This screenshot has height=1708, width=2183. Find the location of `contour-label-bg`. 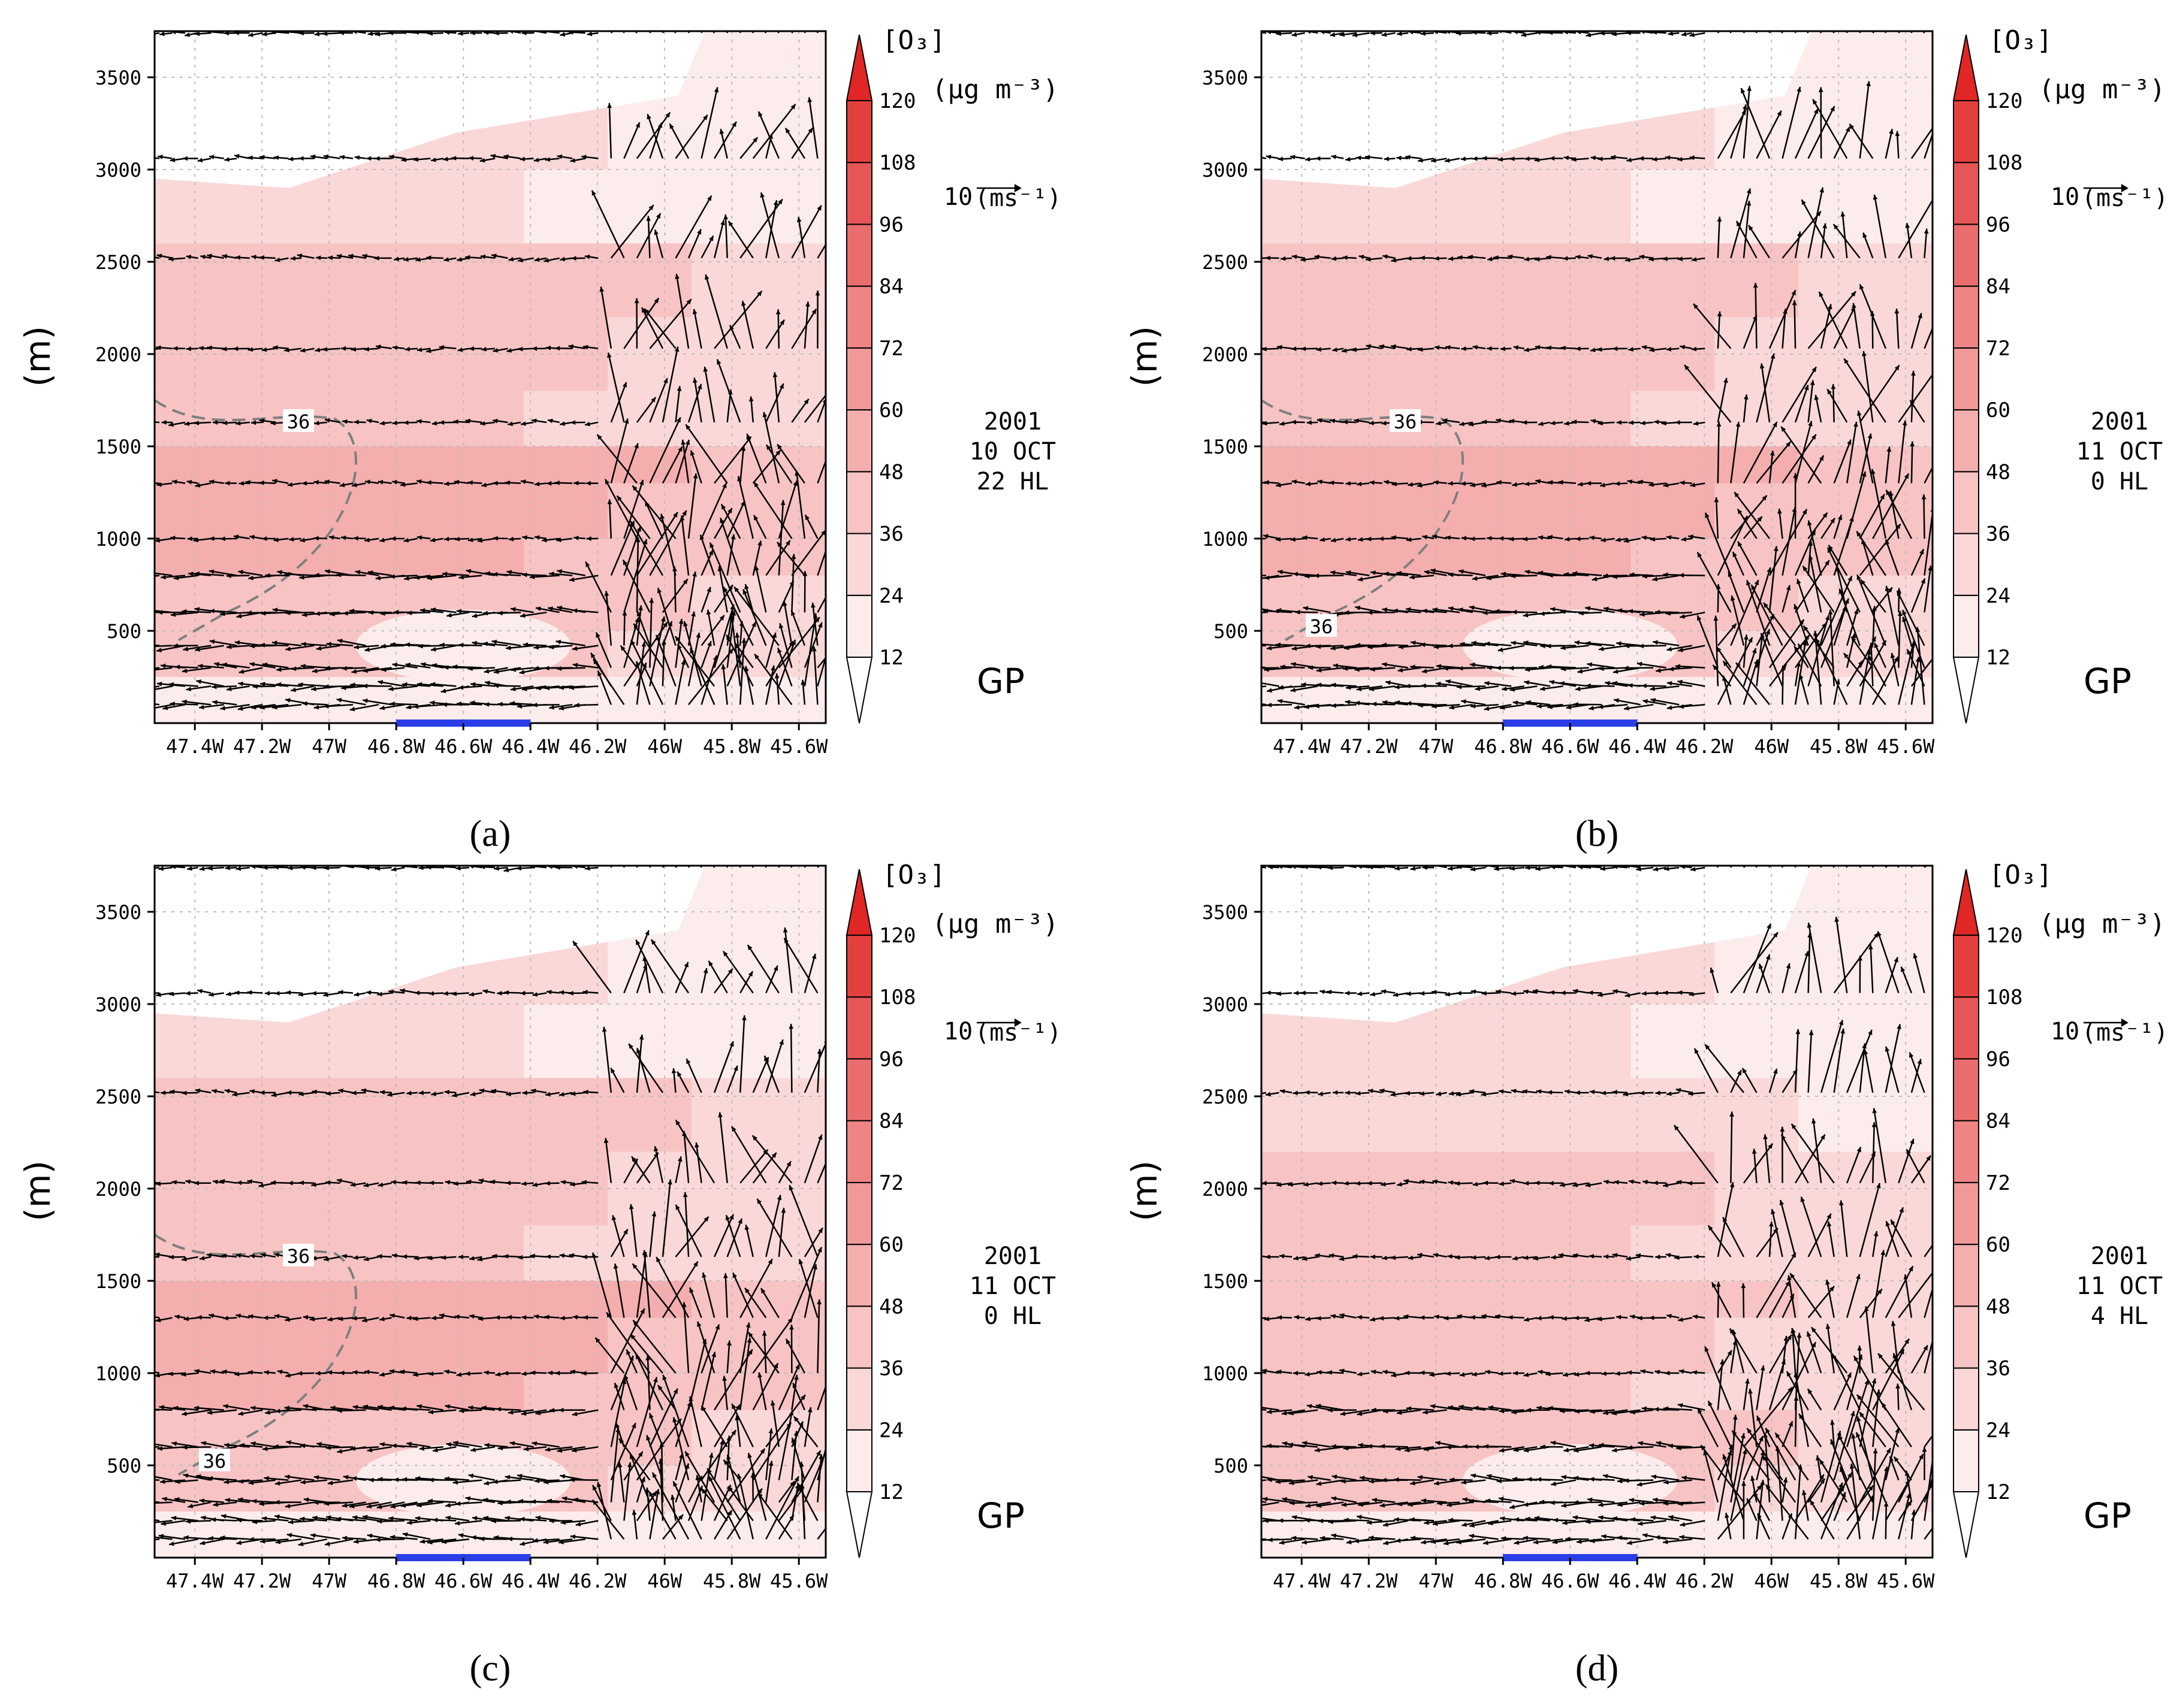

contour-label-bg is located at coordinates (298, 420).